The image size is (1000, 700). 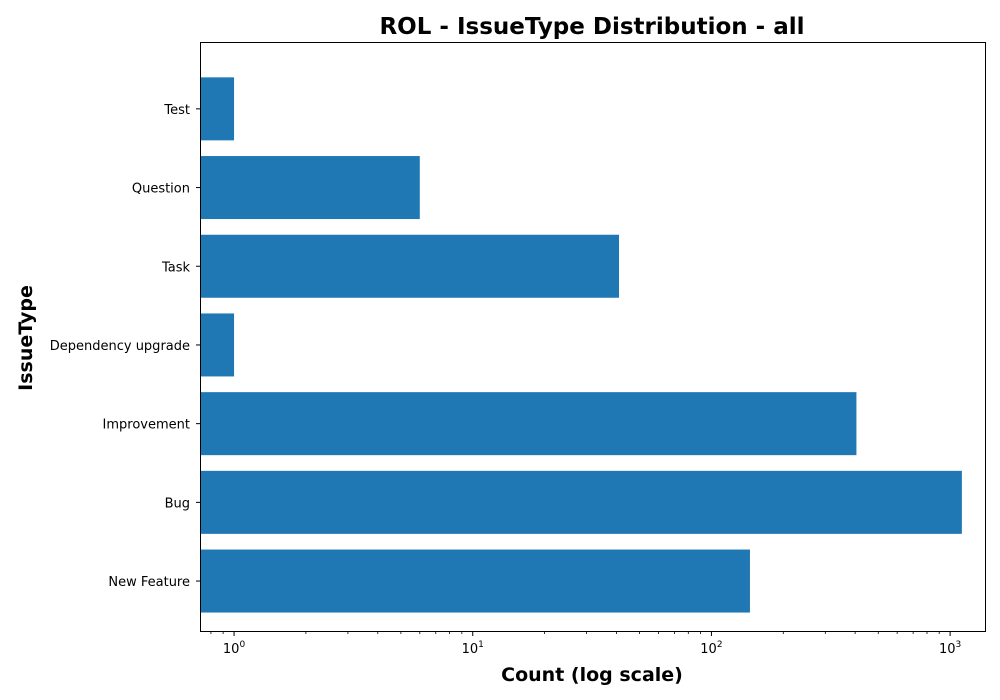 What do you see at coordinates (950, 648) in the screenshot?
I see `x-tick-label-3: 10³` at bounding box center [950, 648].